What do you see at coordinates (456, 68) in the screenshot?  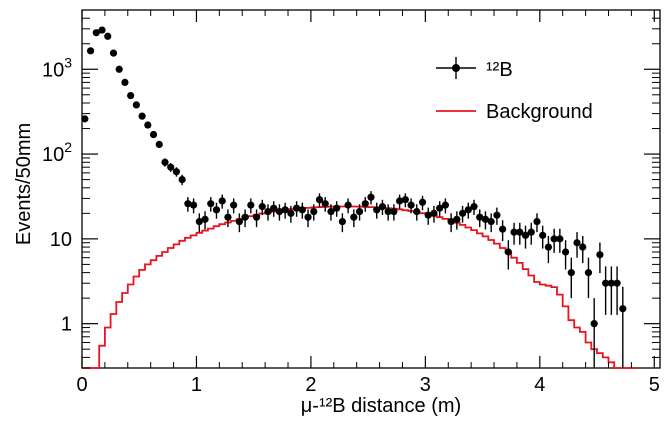 I see `legend-marker-point` at bounding box center [456, 68].